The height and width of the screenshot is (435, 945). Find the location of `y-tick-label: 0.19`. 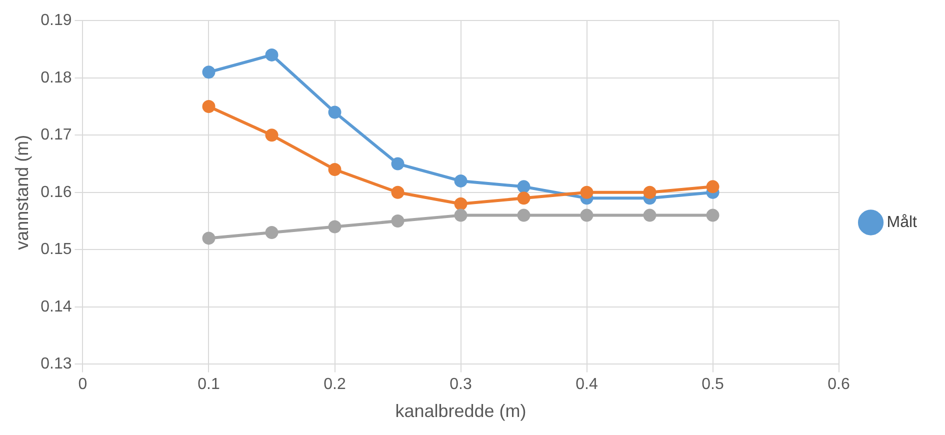

y-tick-label: 0.19 is located at coordinates (56, 21).